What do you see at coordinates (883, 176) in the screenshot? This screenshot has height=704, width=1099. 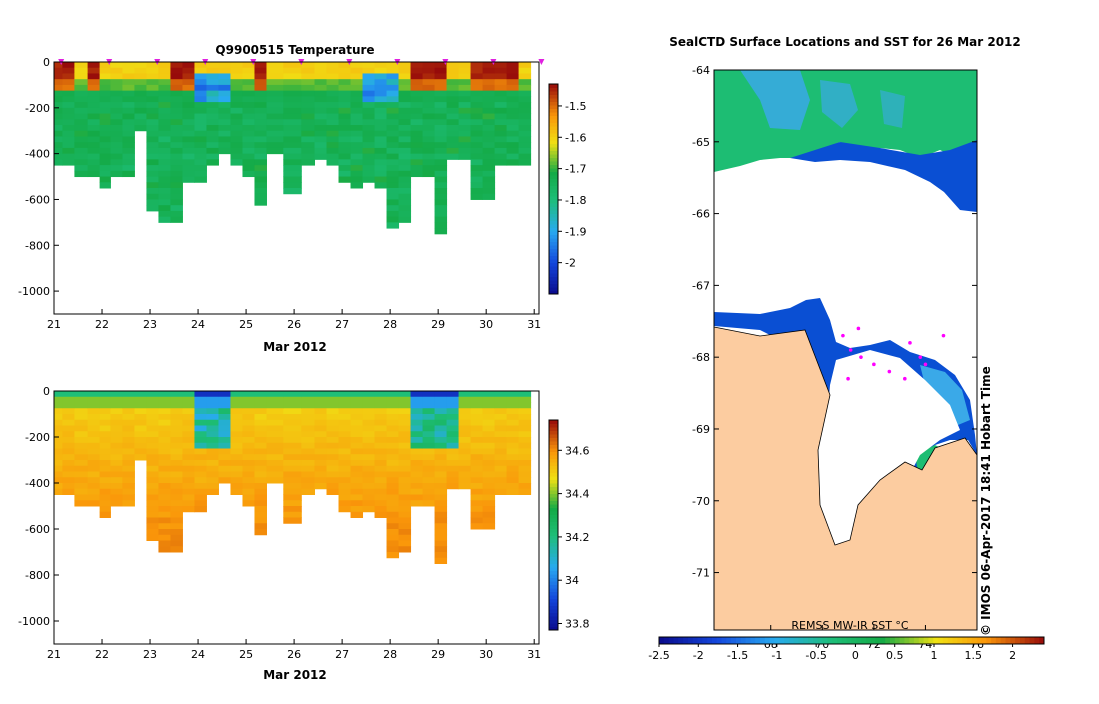 I see `map-sst-blue-edge` at bounding box center [883, 176].